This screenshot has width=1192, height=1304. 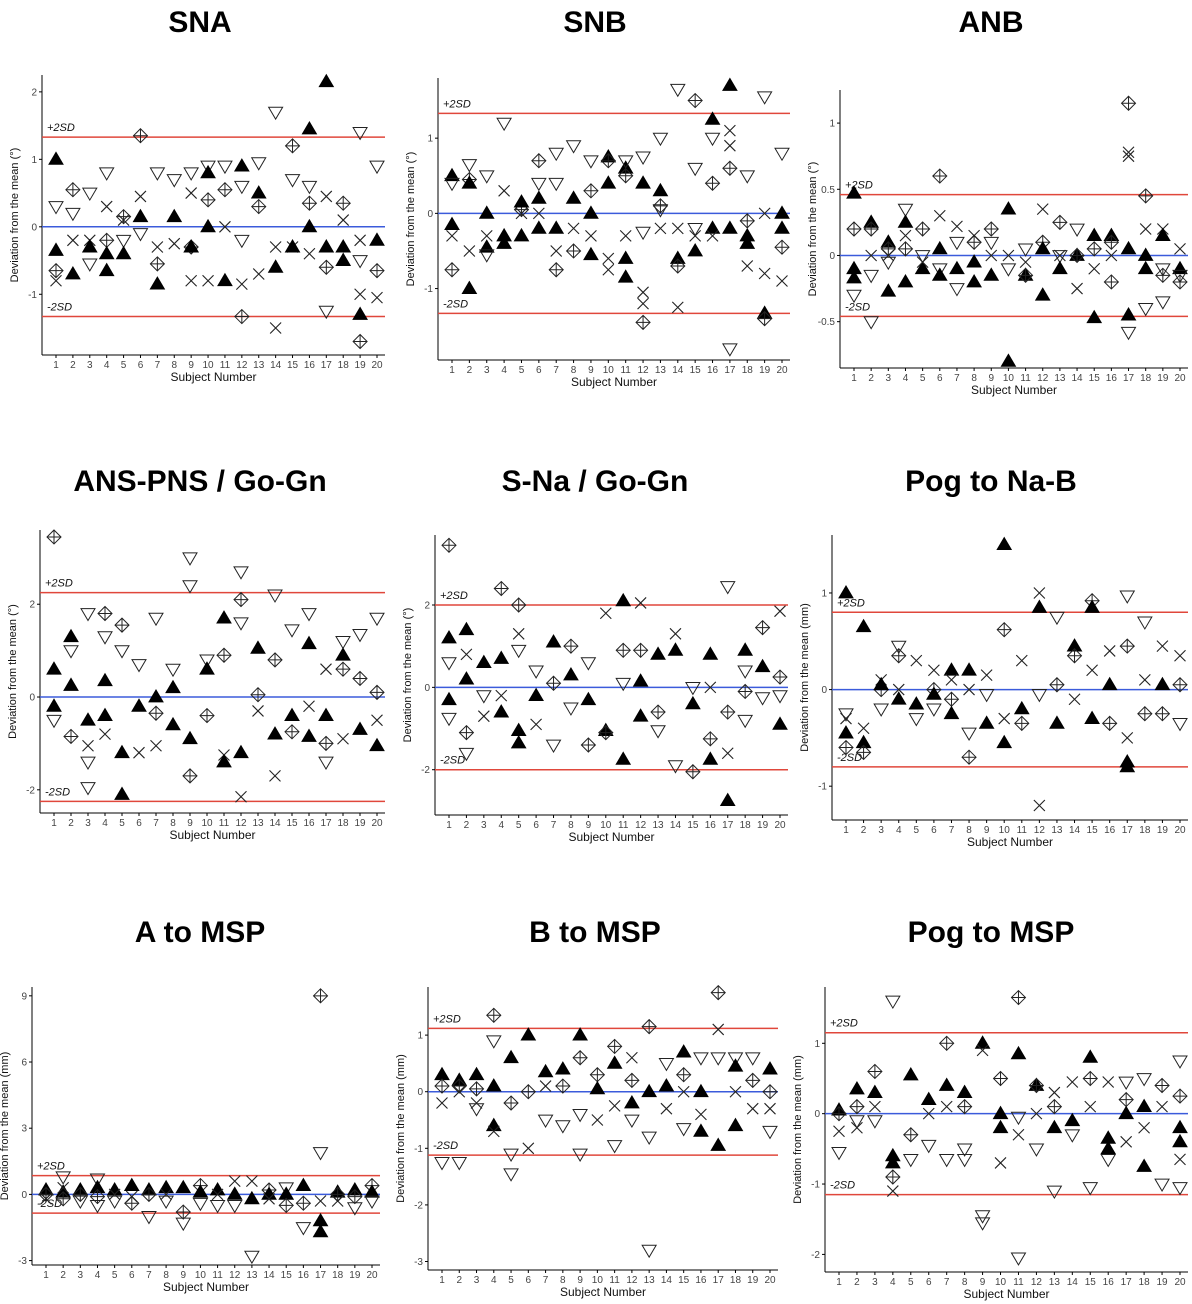 I want to click on x-tick-label: 12, so click(x=632, y=1280).